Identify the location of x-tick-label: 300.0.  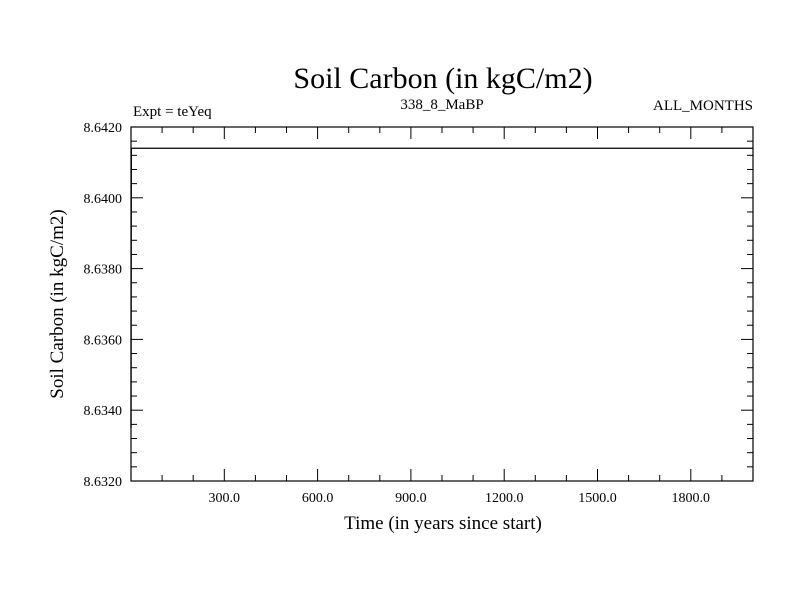
(225, 498).